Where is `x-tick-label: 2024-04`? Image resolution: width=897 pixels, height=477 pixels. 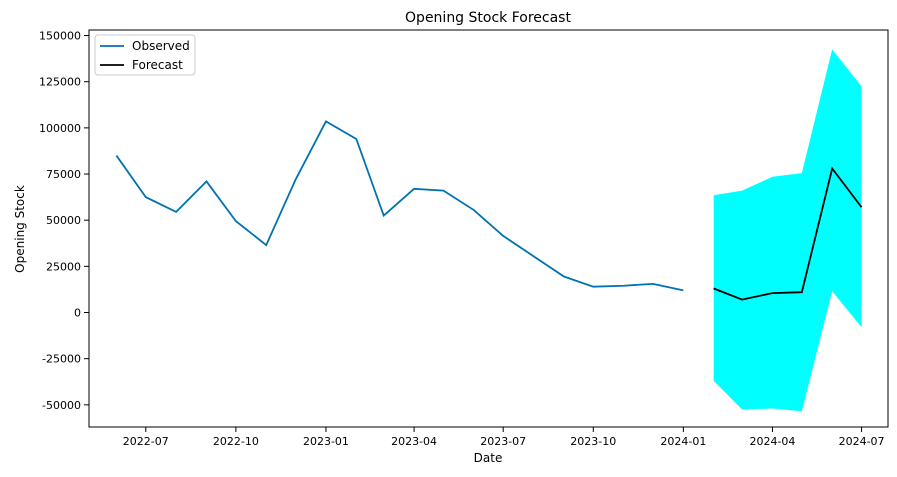
x-tick-label: 2024-04 is located at coordinates (772, 441).